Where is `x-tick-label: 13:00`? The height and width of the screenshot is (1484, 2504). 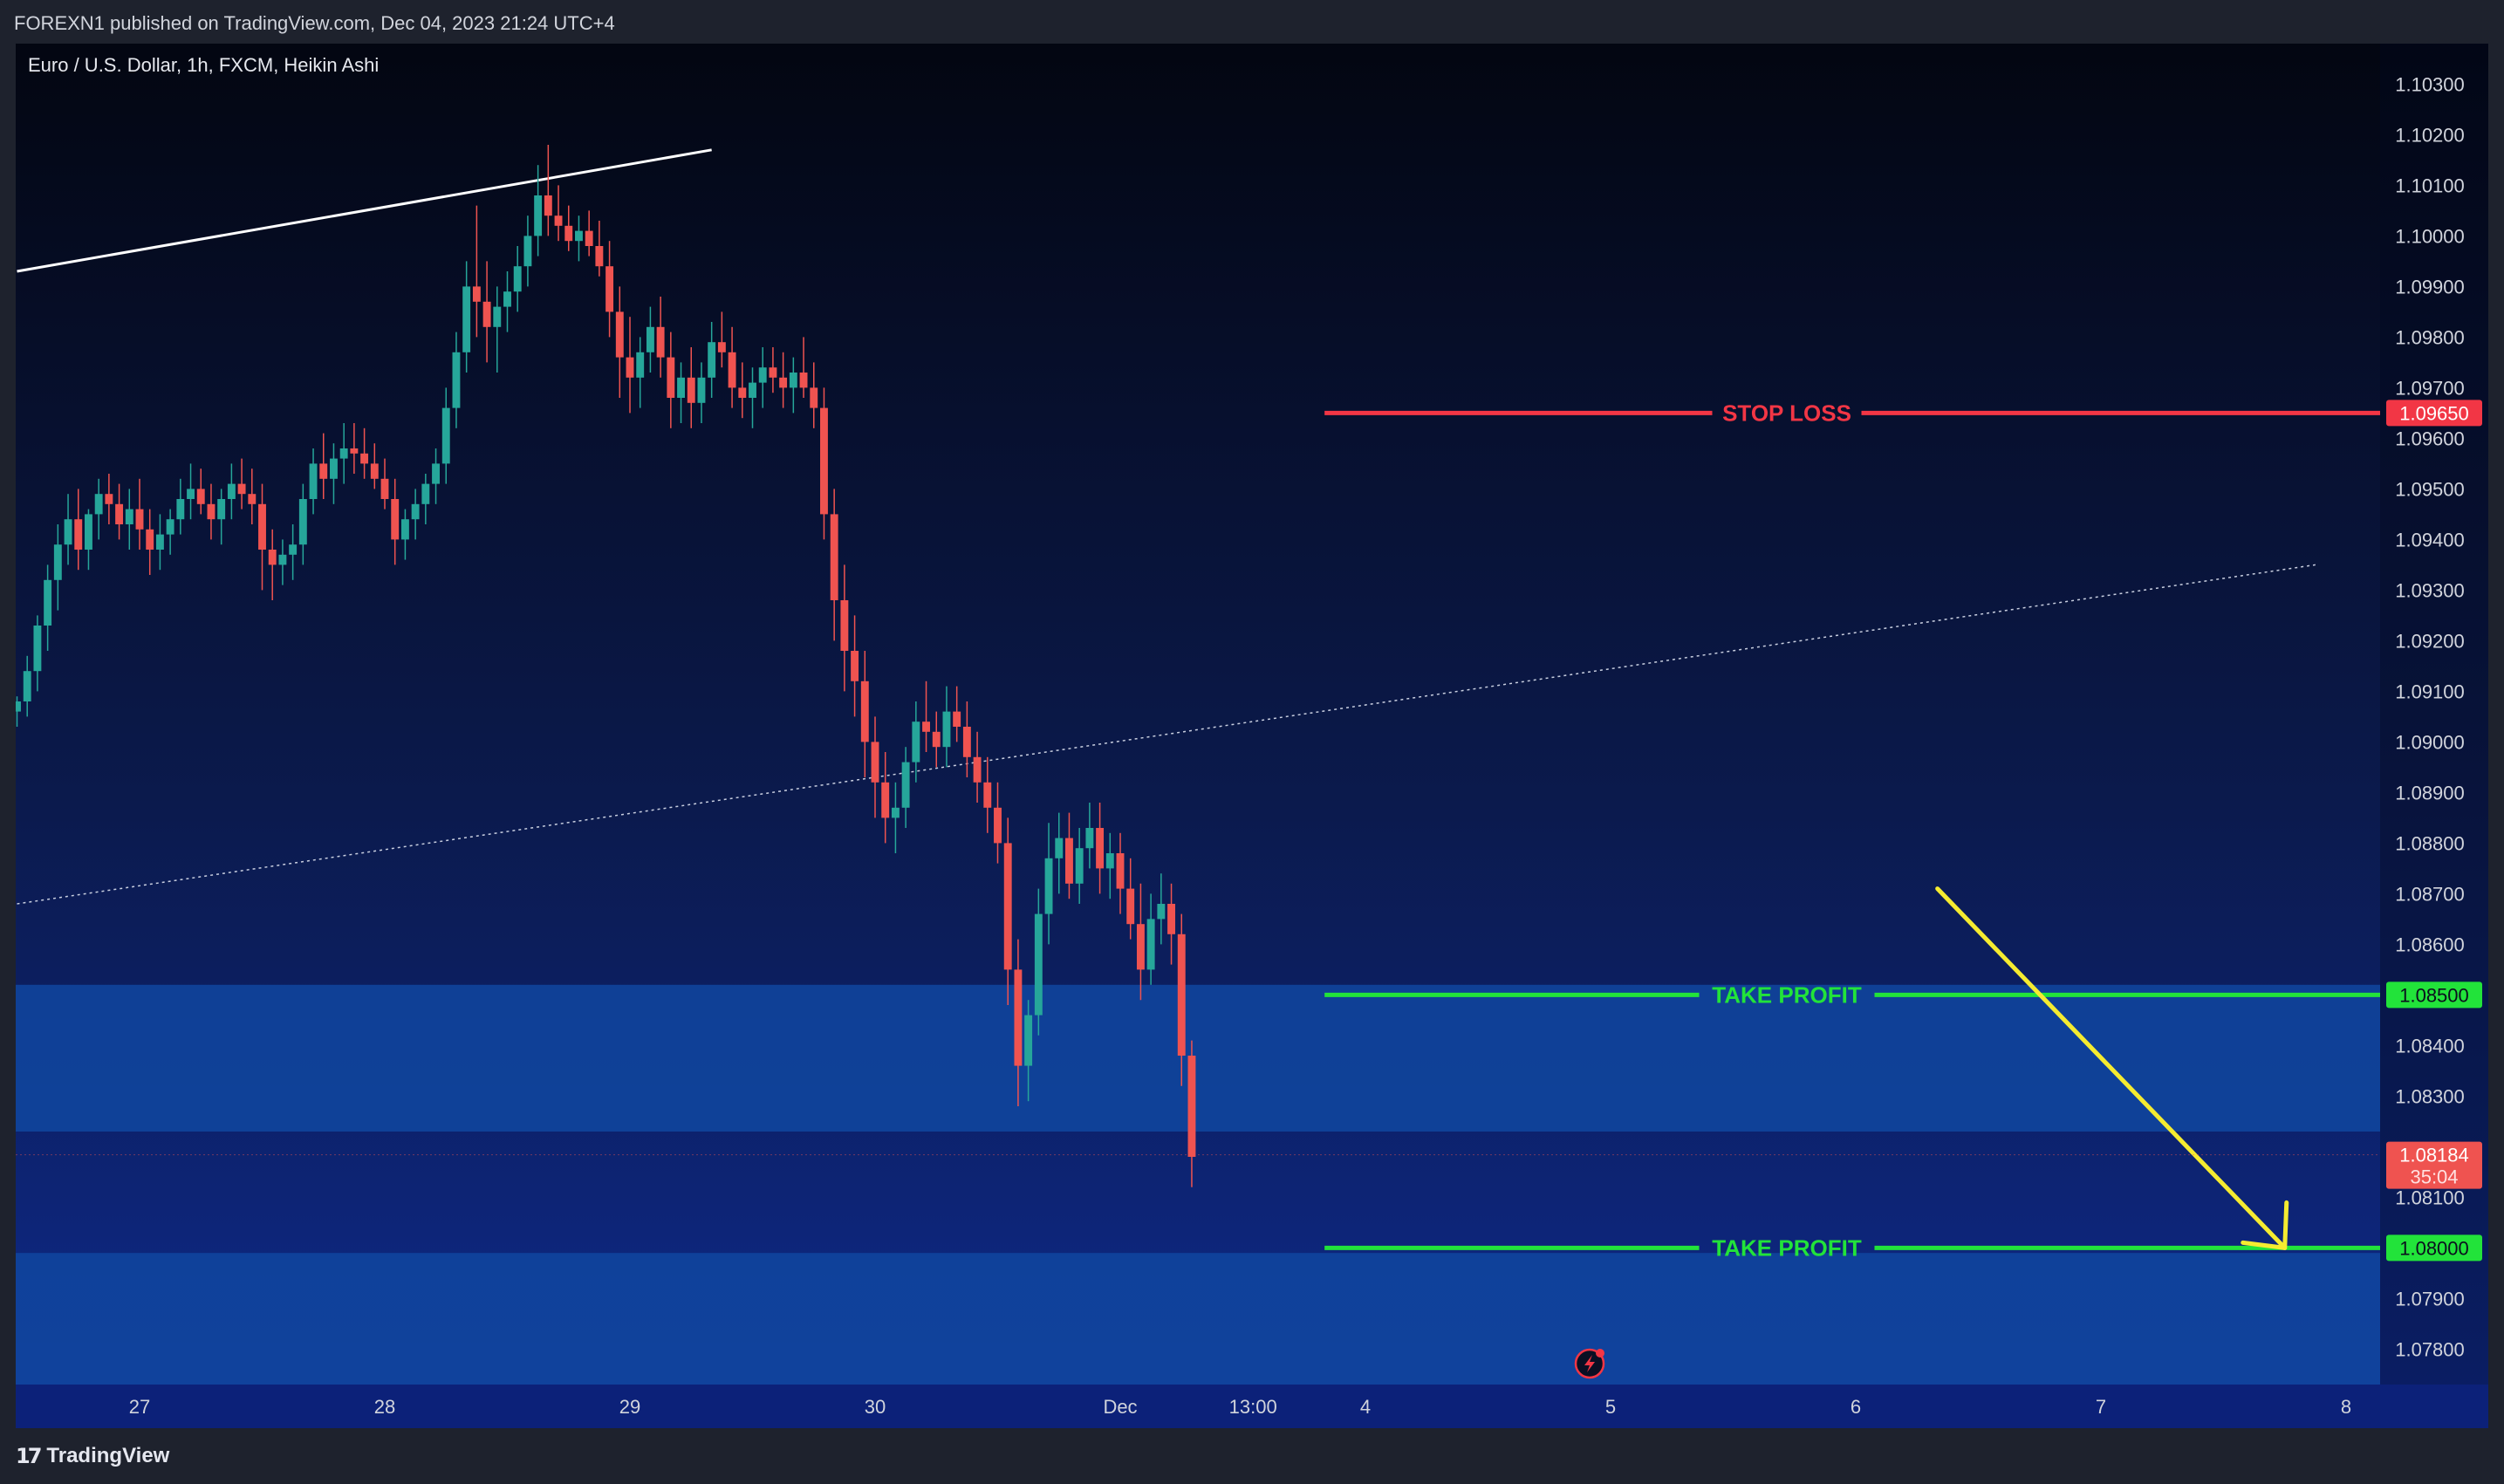
x-tick-label: 13:00 is located at coordinates (1253, 1407).